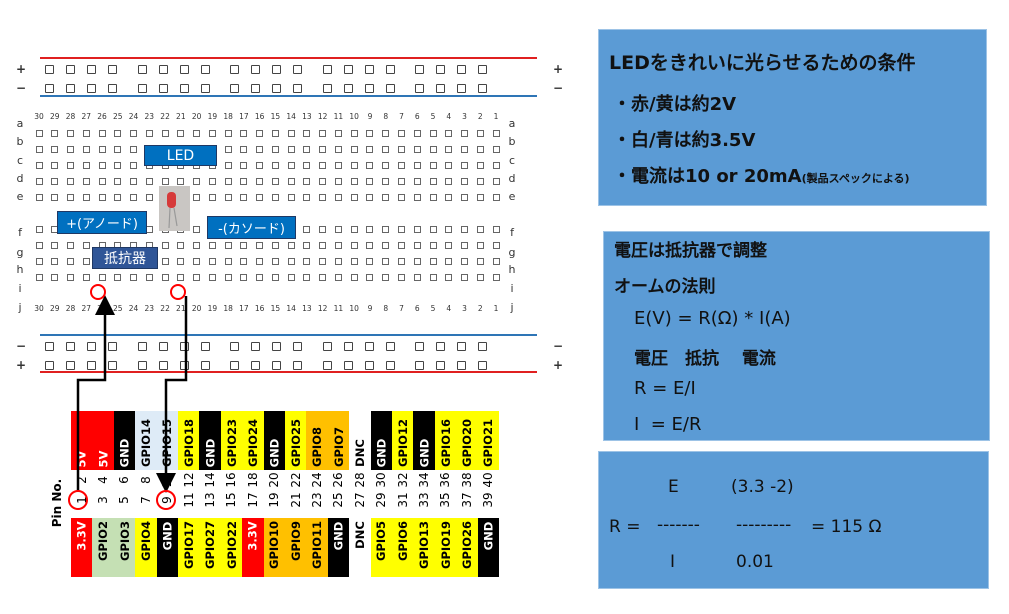 The image size is (1009, 614). I want to click on pin-label-cell-5: GPIO3, so click(124, 547).